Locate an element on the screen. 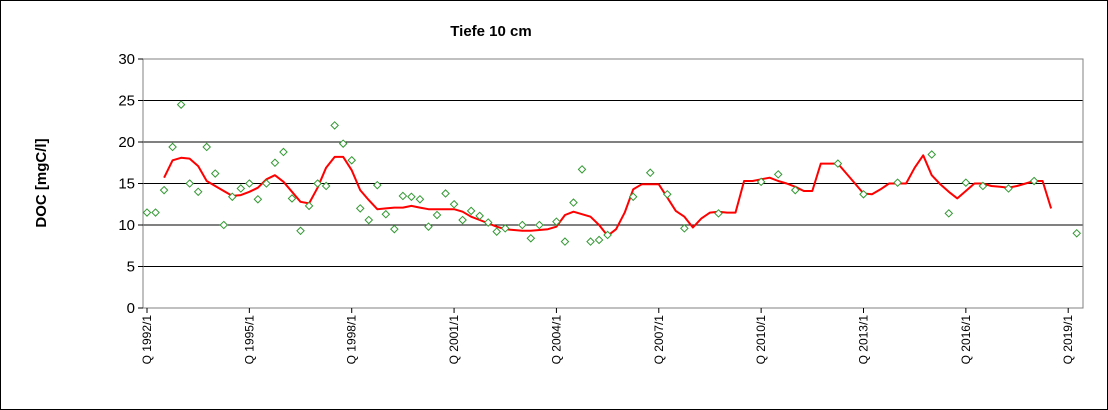 The image size is (1108, 410). x-tick-label: Q 2010/1 is located at coordinates (761, 340).